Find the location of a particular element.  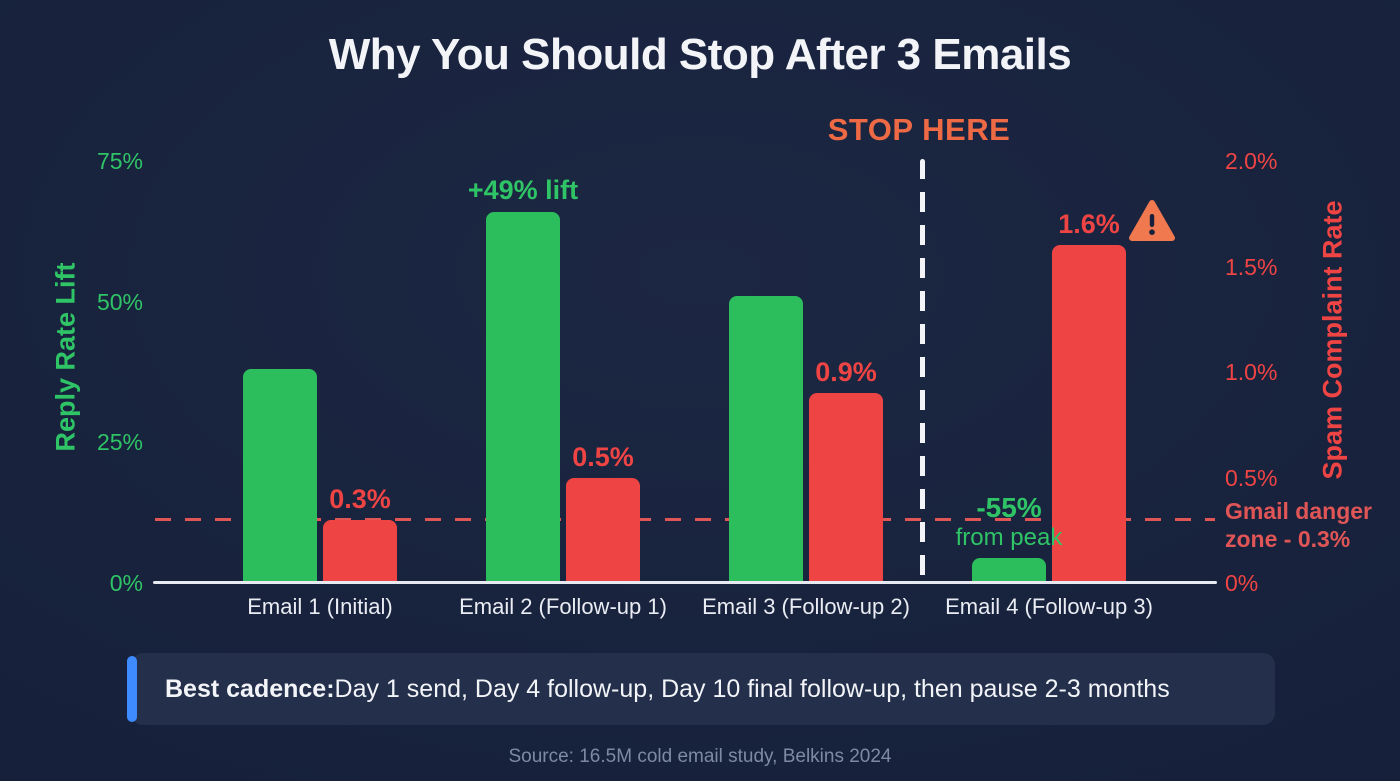

spam-rate-value-label: 1.6% is located at coordinates (1089, 224).